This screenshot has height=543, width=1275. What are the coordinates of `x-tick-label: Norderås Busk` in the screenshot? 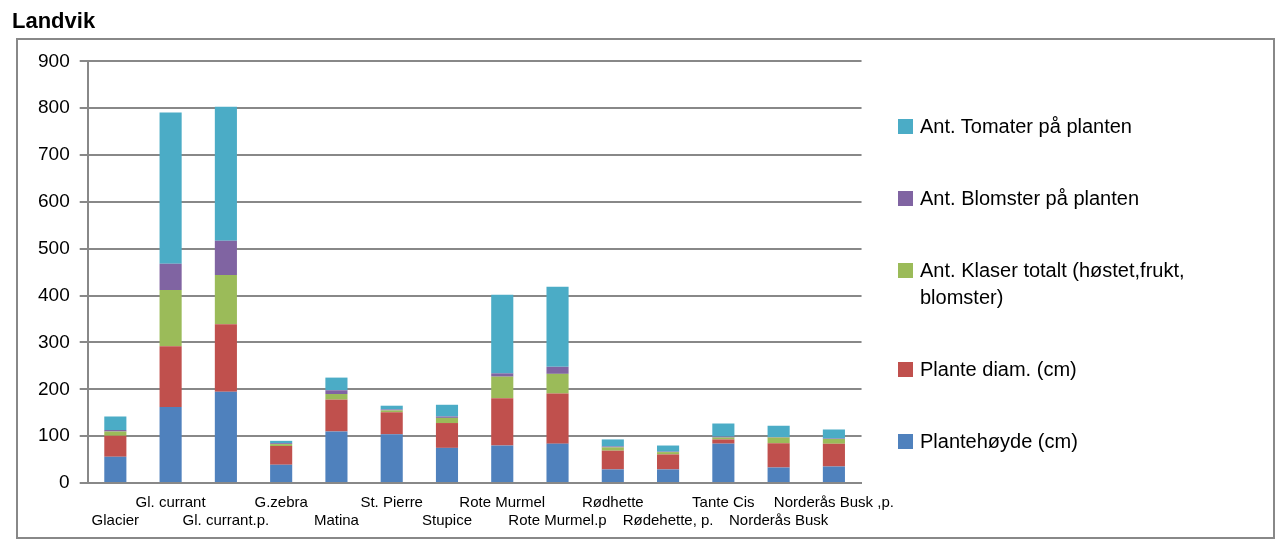 It's located at (779, 520).